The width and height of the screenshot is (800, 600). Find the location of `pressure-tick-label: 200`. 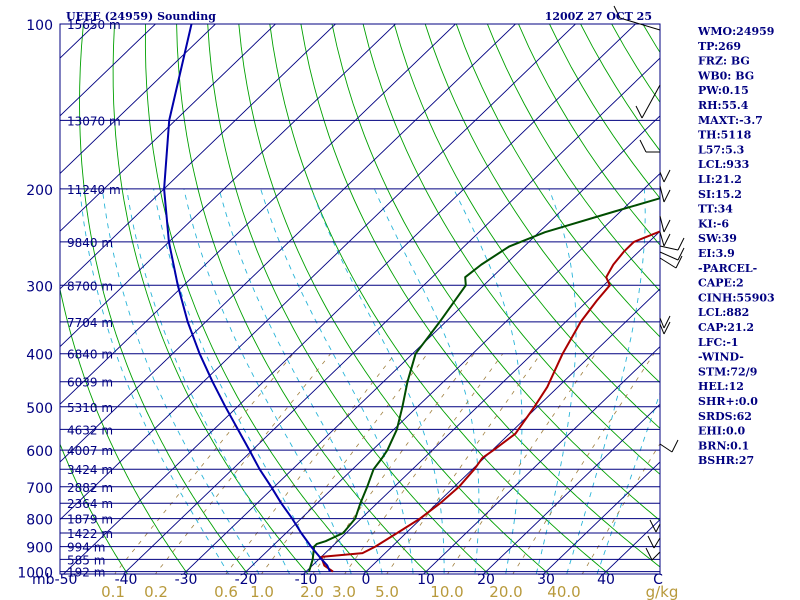

pressure-tick-label: 200 is located at coordinates (39, 191).